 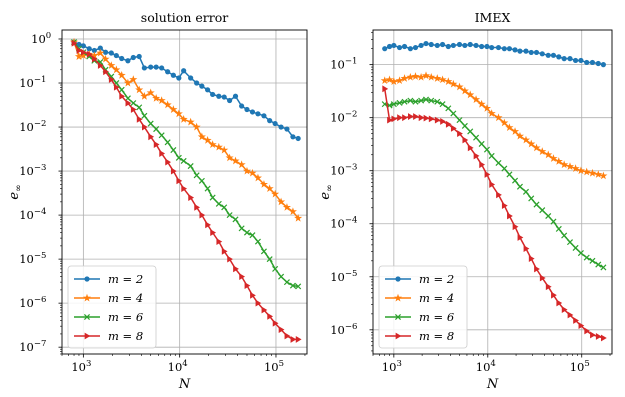 I want to click on x-tick-label: 103, so click(x=81, y=366).